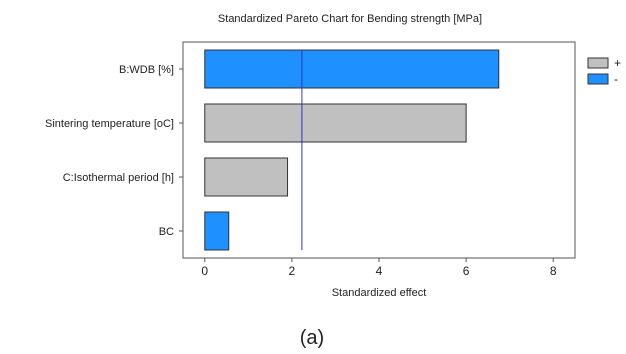  What do you see at coordinates (312, 338) in the screenshot?
I see `figure-caption: (a)` at bounding box center [312, 338].